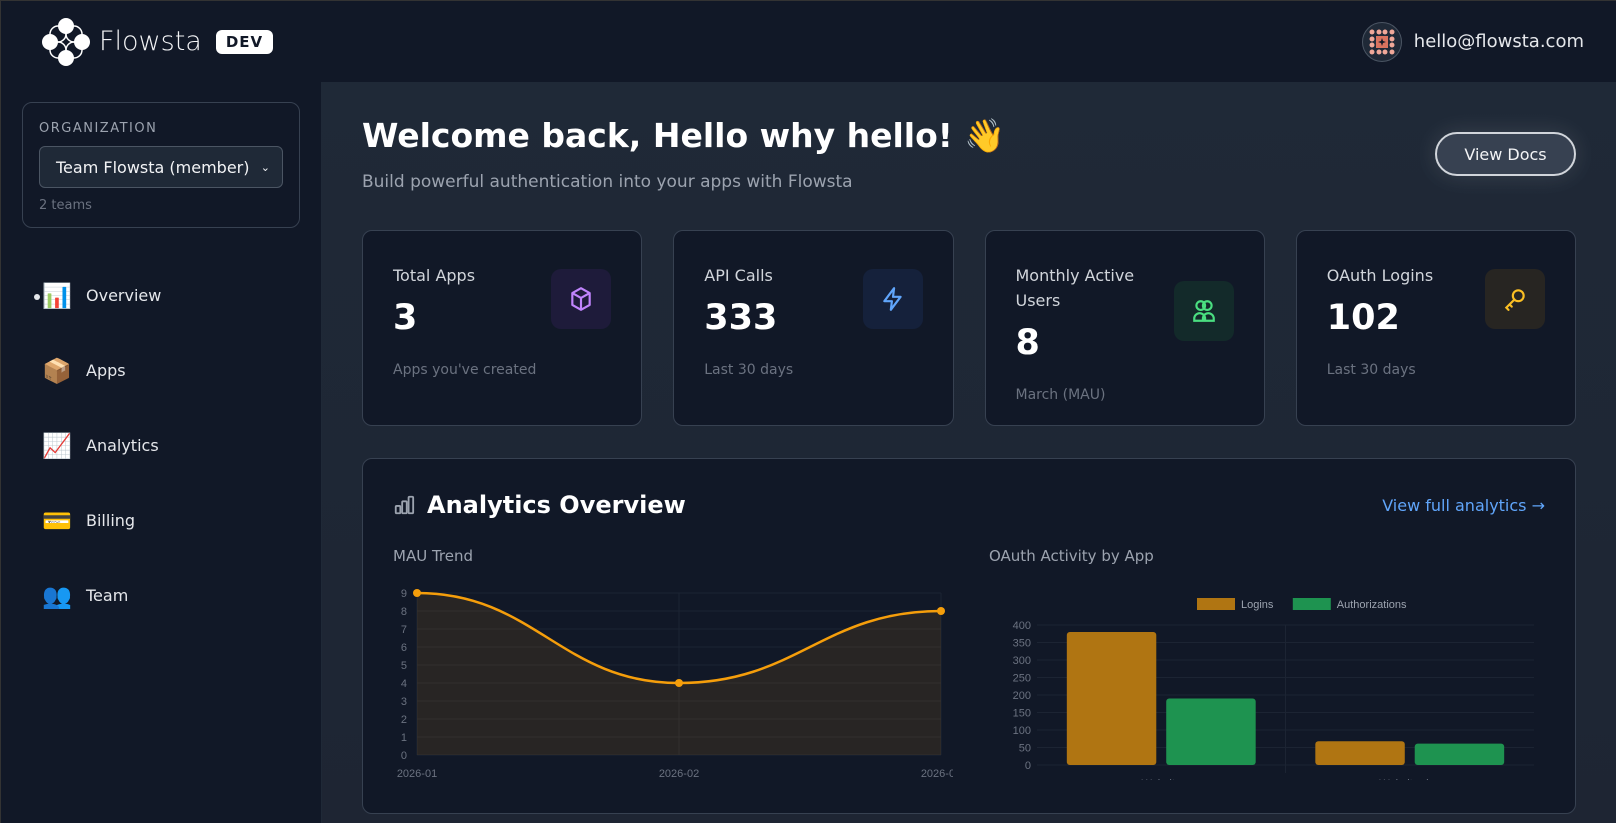 This screenshot has height=823, width=1616. What do you see at coordinates (892, 299) in the screenshot?
I see `lightning-icon` at bounding box center [892, 299].